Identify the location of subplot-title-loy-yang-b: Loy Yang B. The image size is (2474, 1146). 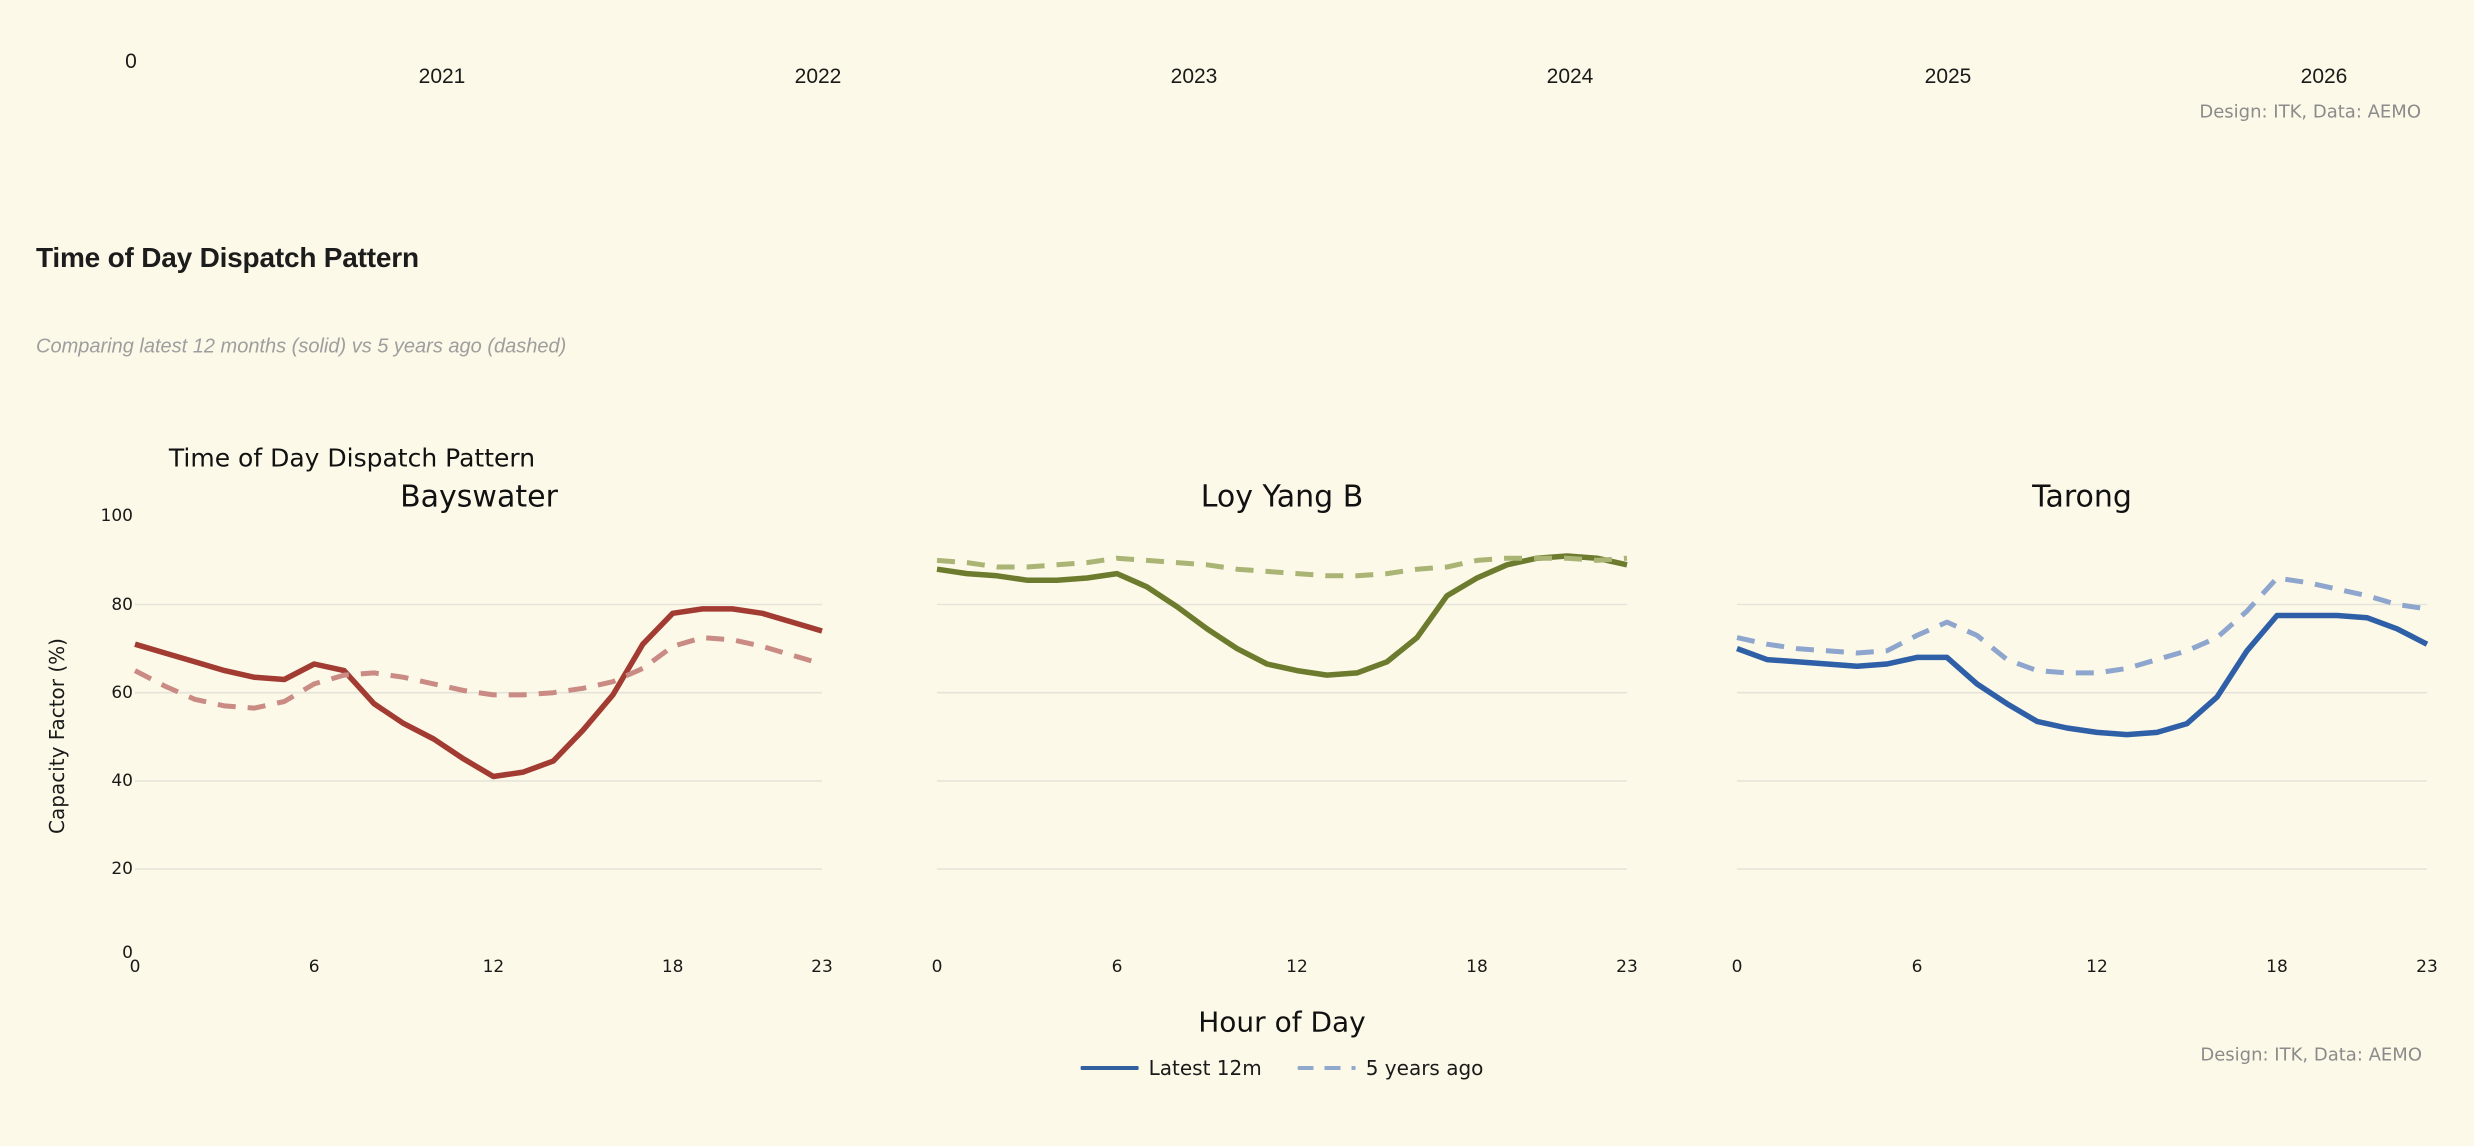
(1282, 497).